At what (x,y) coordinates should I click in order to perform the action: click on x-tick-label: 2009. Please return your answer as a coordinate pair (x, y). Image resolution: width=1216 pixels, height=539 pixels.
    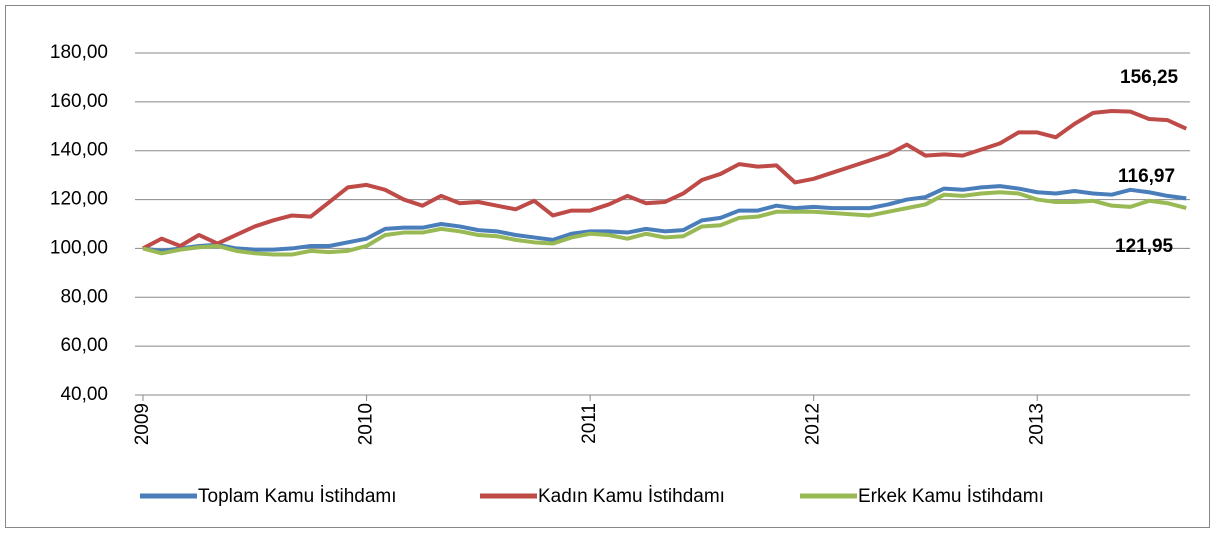
    Looking at the image, I should click on (142, 424).